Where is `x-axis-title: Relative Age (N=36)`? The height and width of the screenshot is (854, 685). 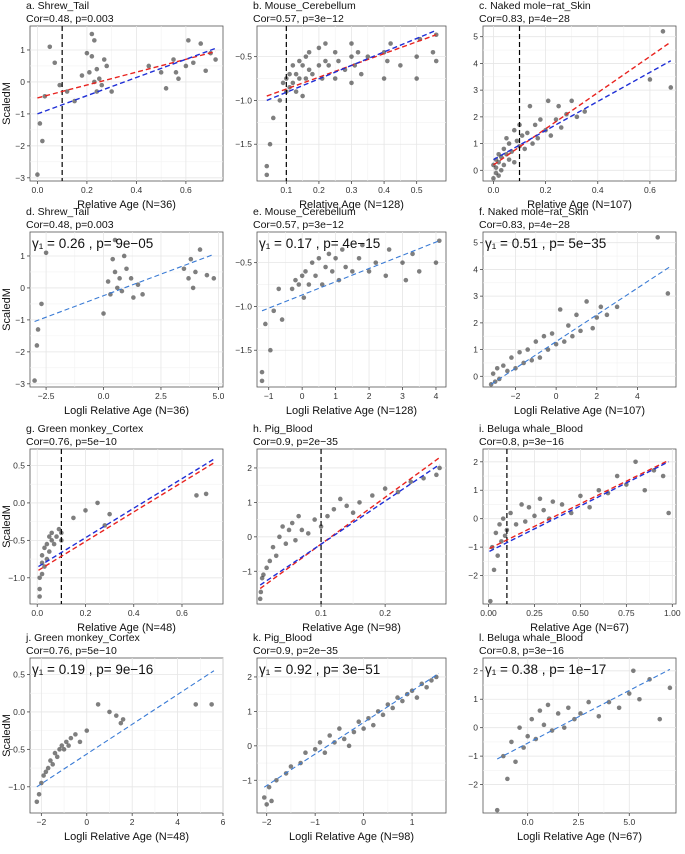 x-axis-title: Relative Age (N=36) is located at coordinates (126, 205).